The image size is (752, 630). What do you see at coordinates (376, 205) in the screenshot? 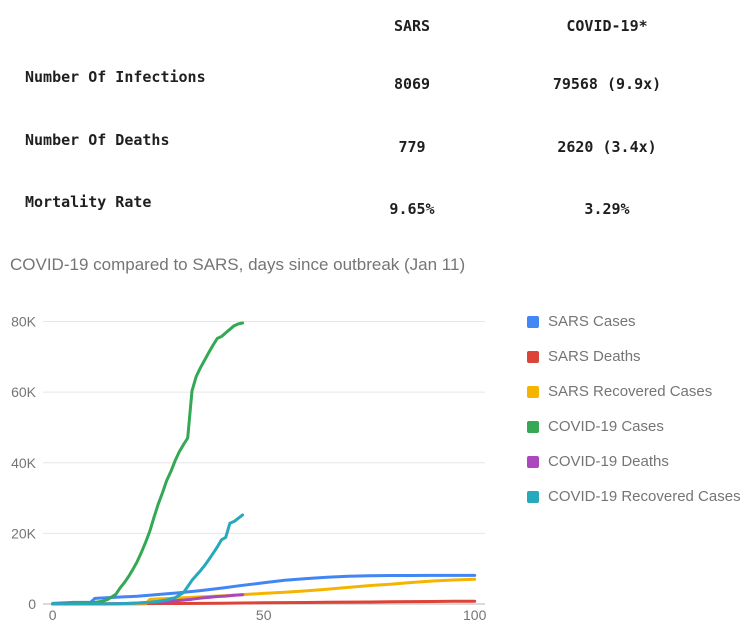
I see `table-row: Mortality Rate 9.65% 3.29%` at bounding box center [376, 205].